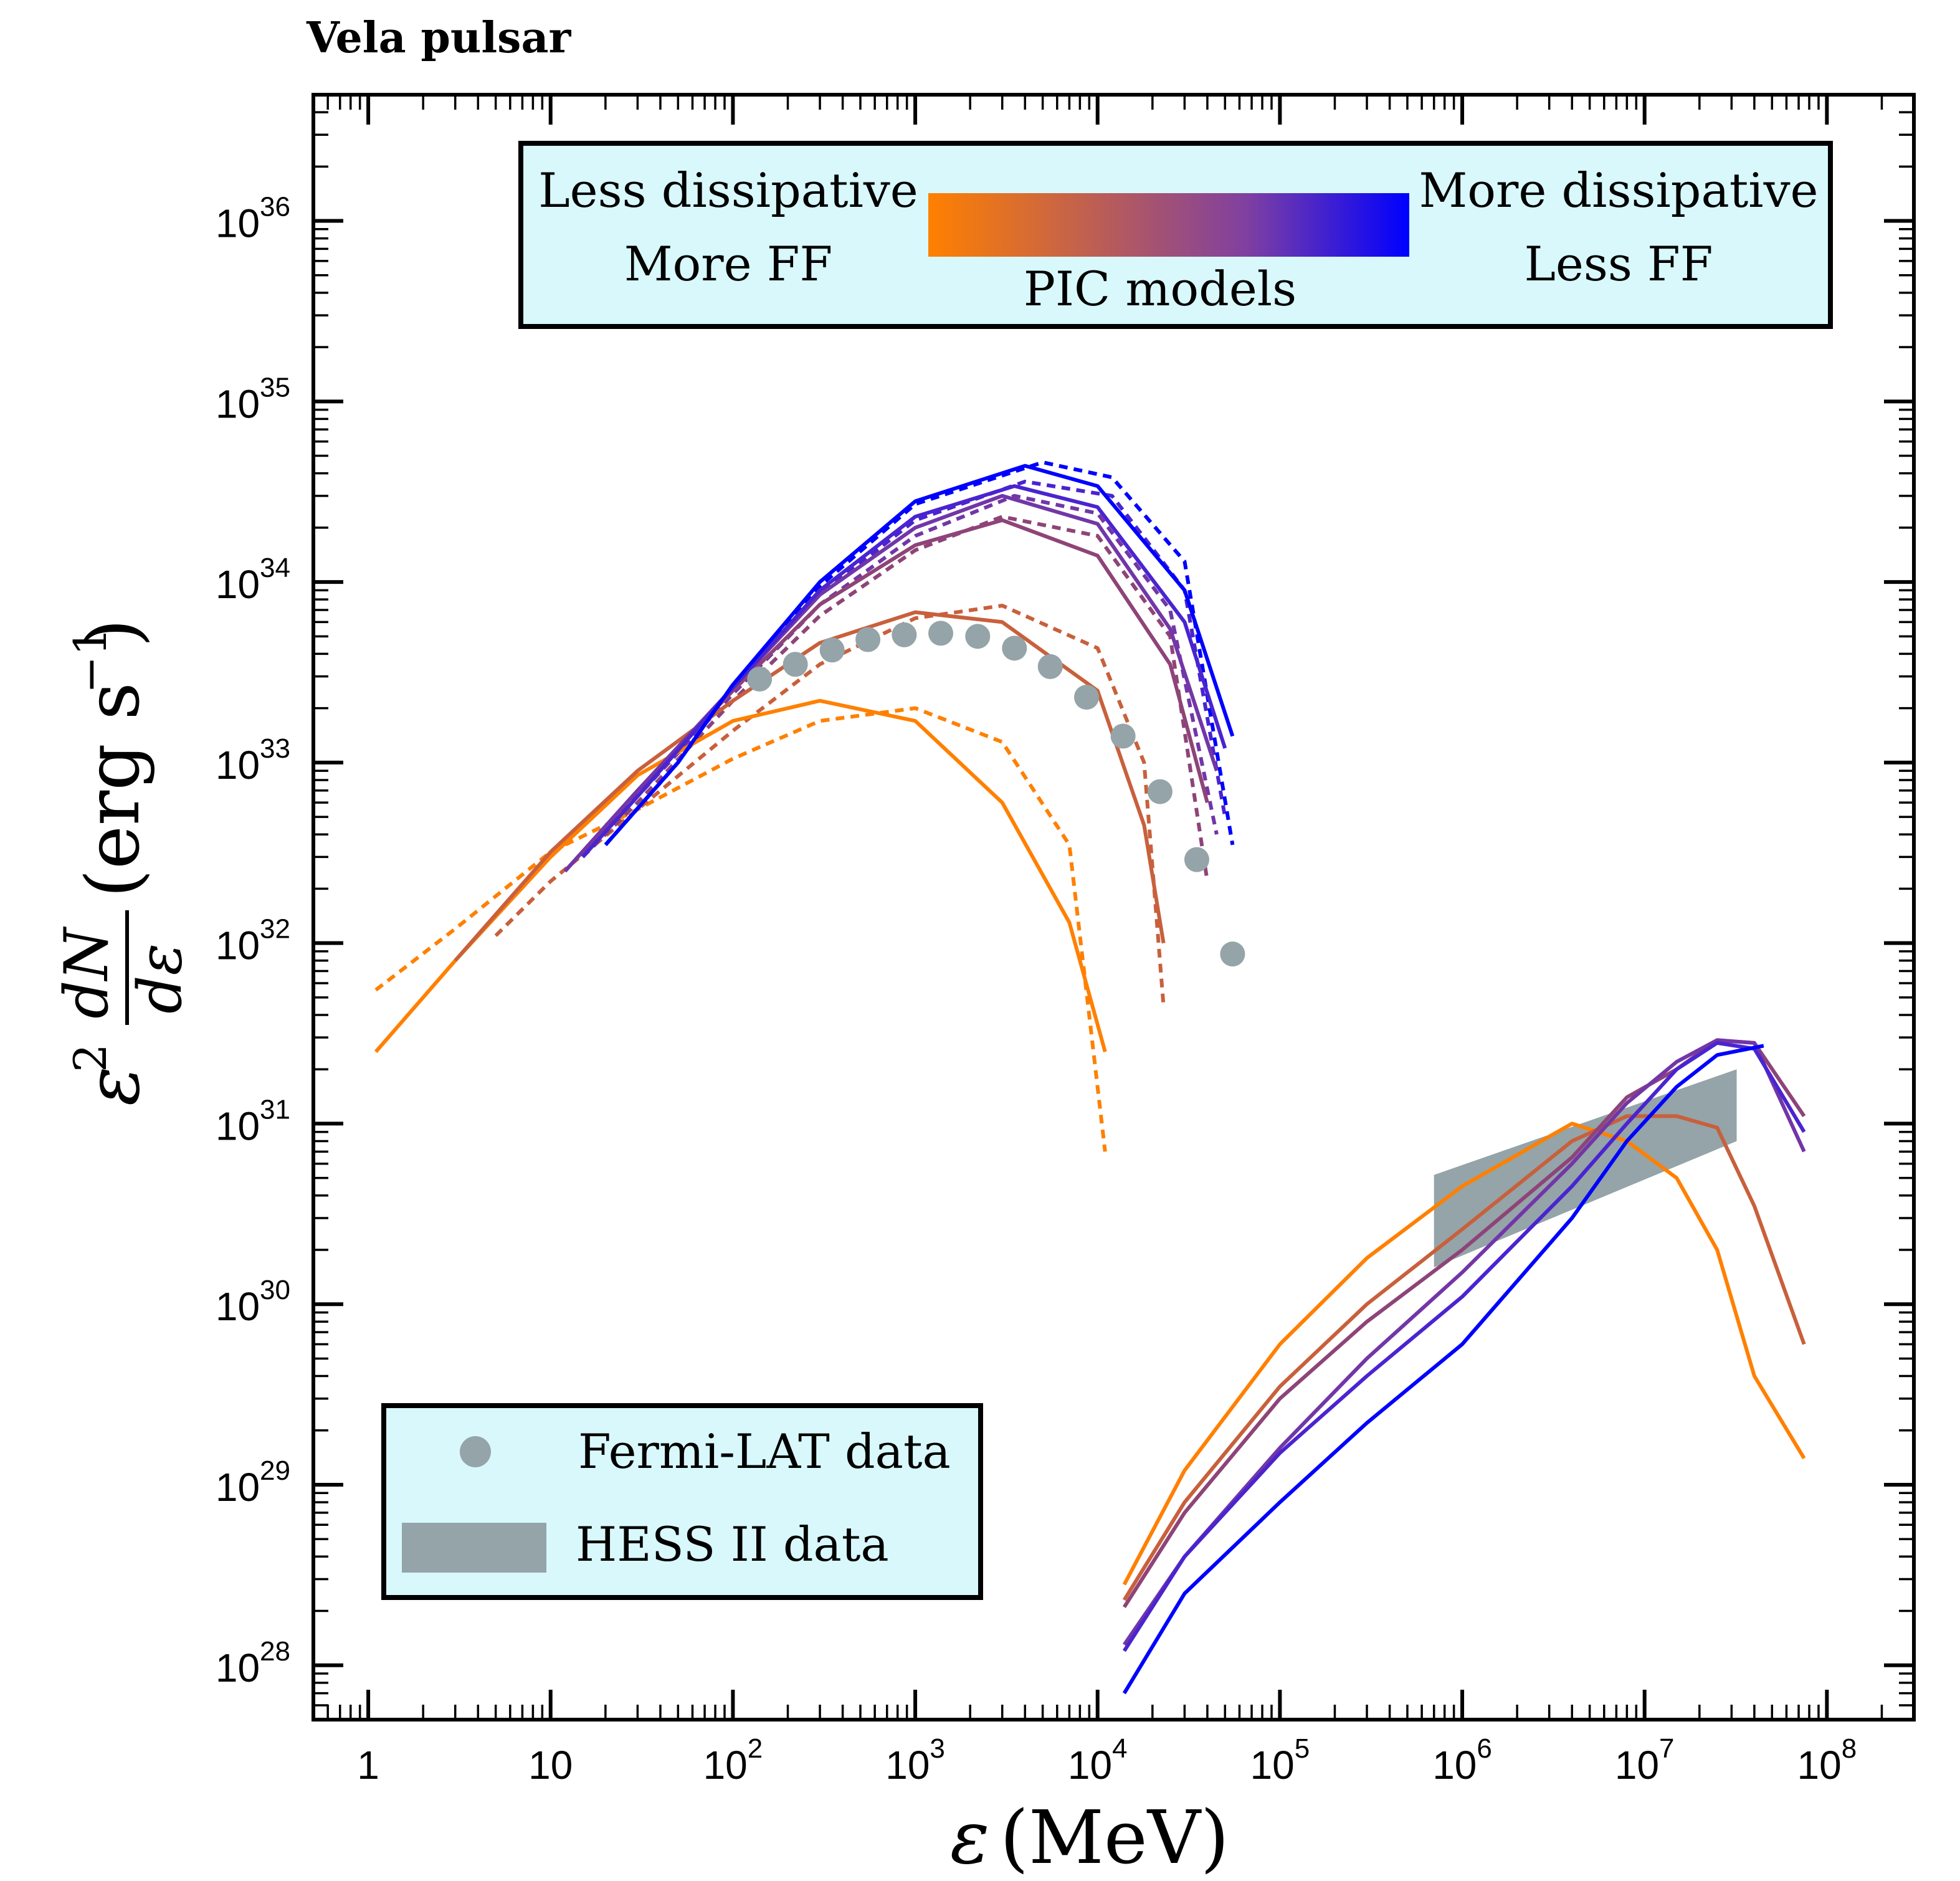 The height and width of the screenshot is (1881, 1960). What do you see at coordinates (113, 1086) in the screenshot?
I see `y-axis-label-epsilon: ε` at bounding box center [113, 1086].